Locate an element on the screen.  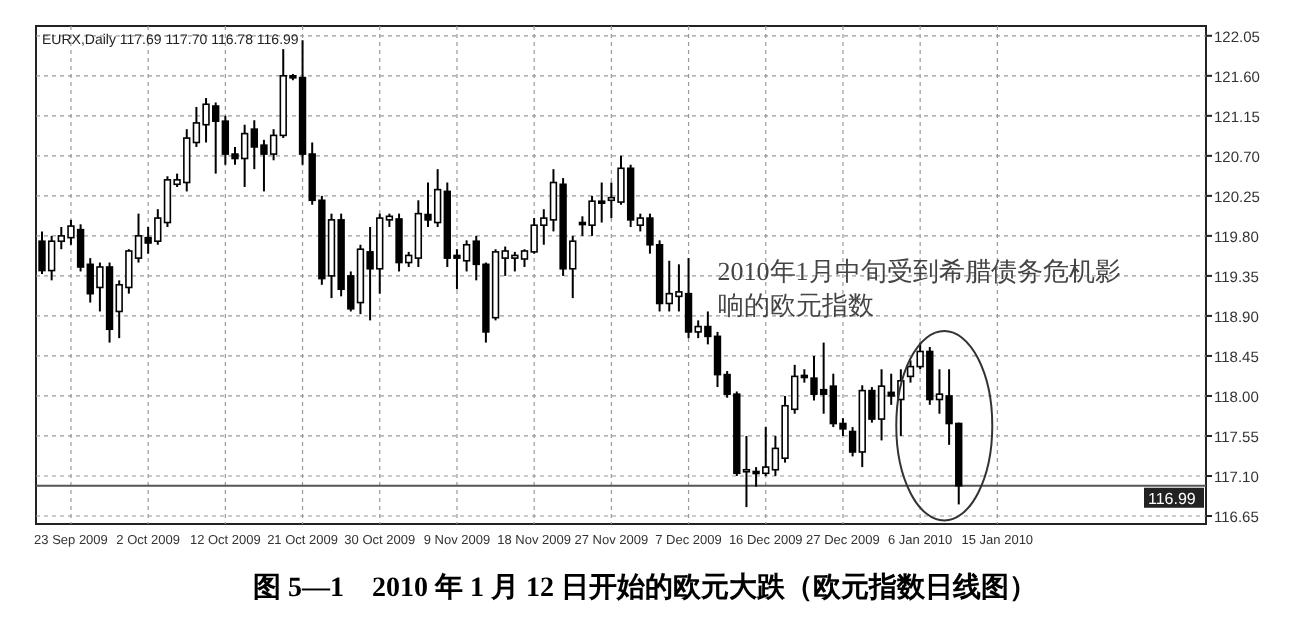
text: 图 5—1 2010 年 1 月 12 日开始的欧元大跌（欧元指数日线图） is located at coordinates (645, 588).